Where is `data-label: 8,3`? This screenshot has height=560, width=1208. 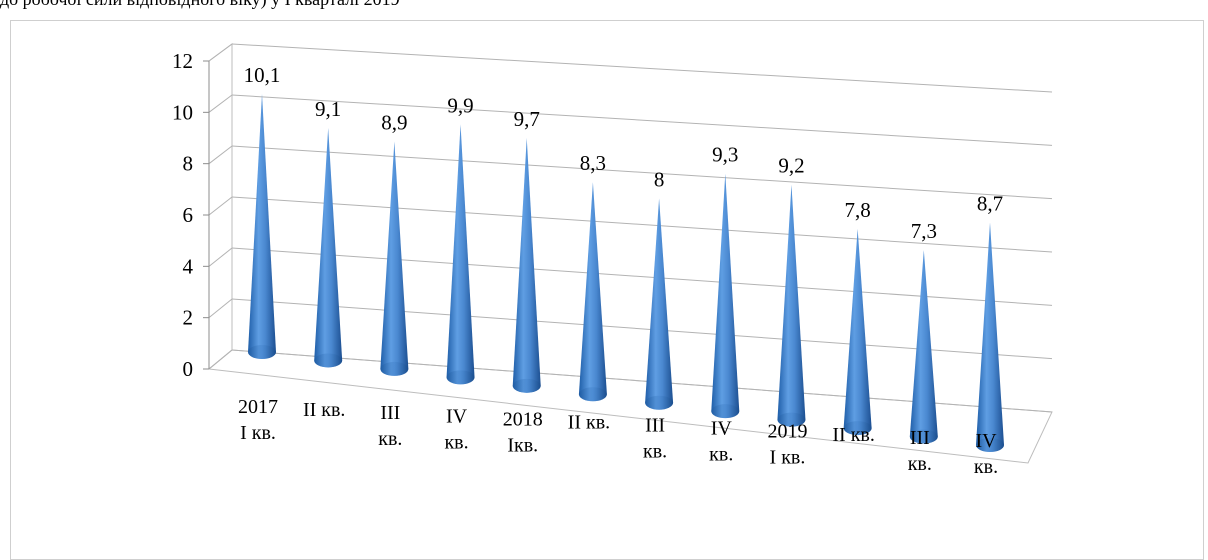 data-label: 8,3 is located at coordinates (593, 163).